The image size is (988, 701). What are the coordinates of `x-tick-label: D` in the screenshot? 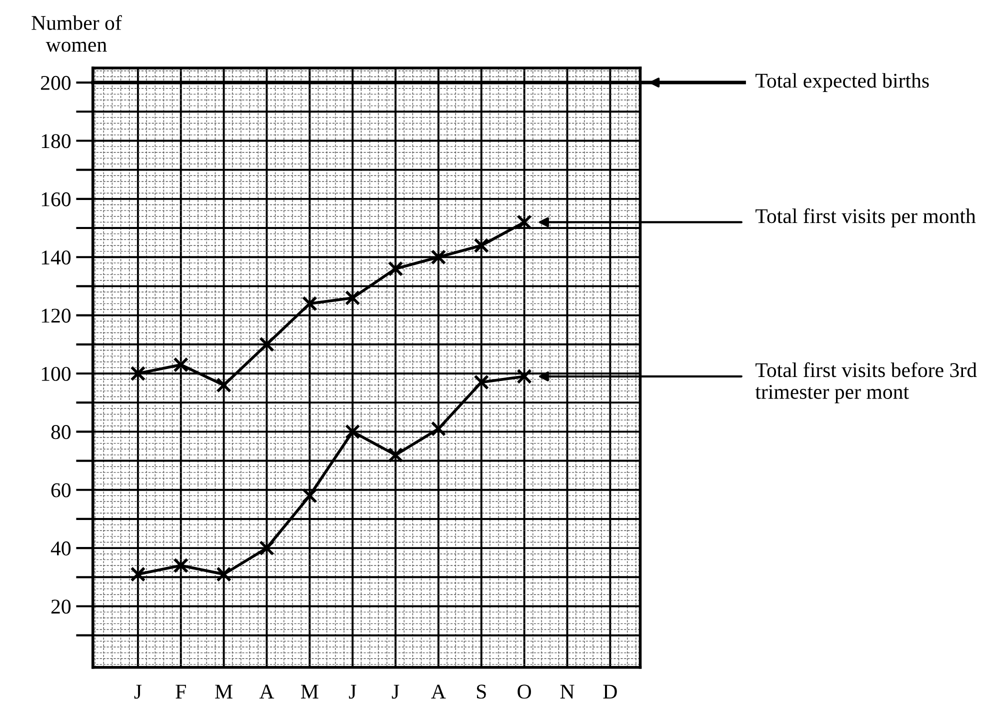 It's located at (610, 691).